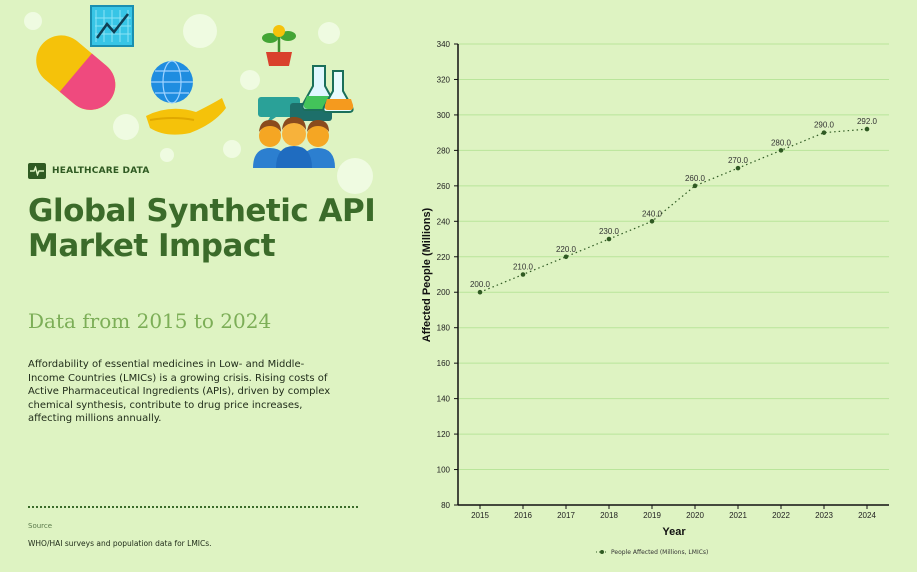 The height and width of the screenshot is (572, 917). I want to click on badge-label: HEALTHCARE DATA, so click(101, 171).